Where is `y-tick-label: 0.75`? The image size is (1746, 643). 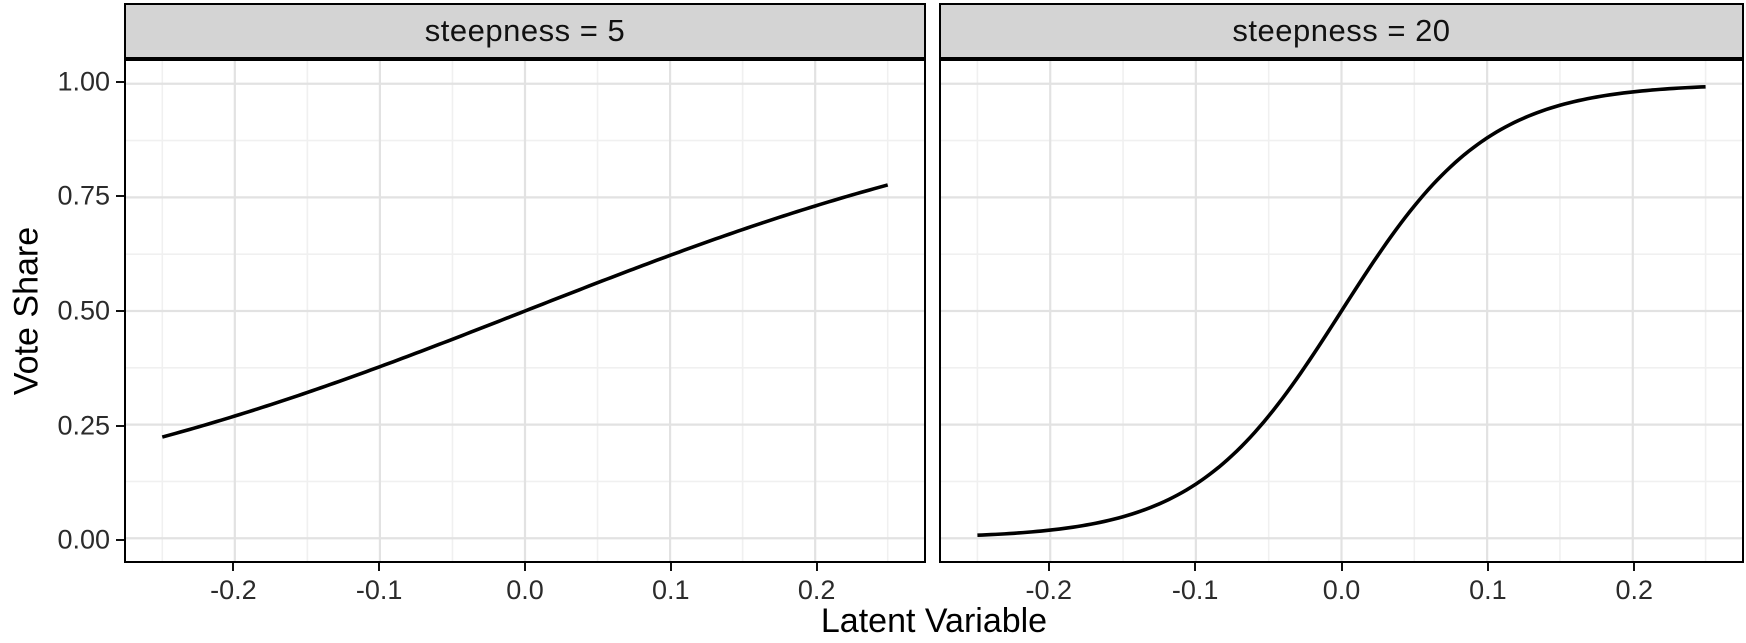 y-tick-label: 0.75 is located at coordinates (83, 195).